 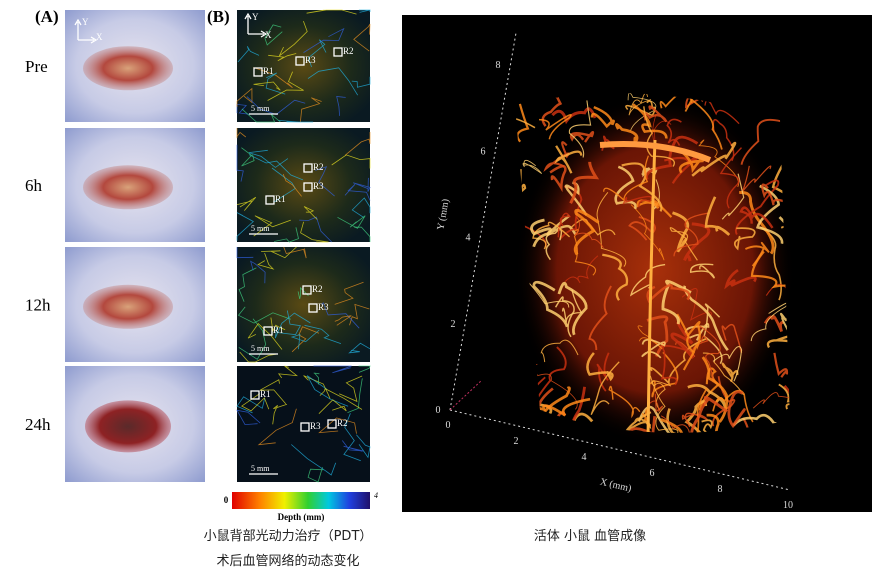 What do you see at coordinates (620, 450) in the screenshot?
I see `axis-x` at bounding box center [620, 450].